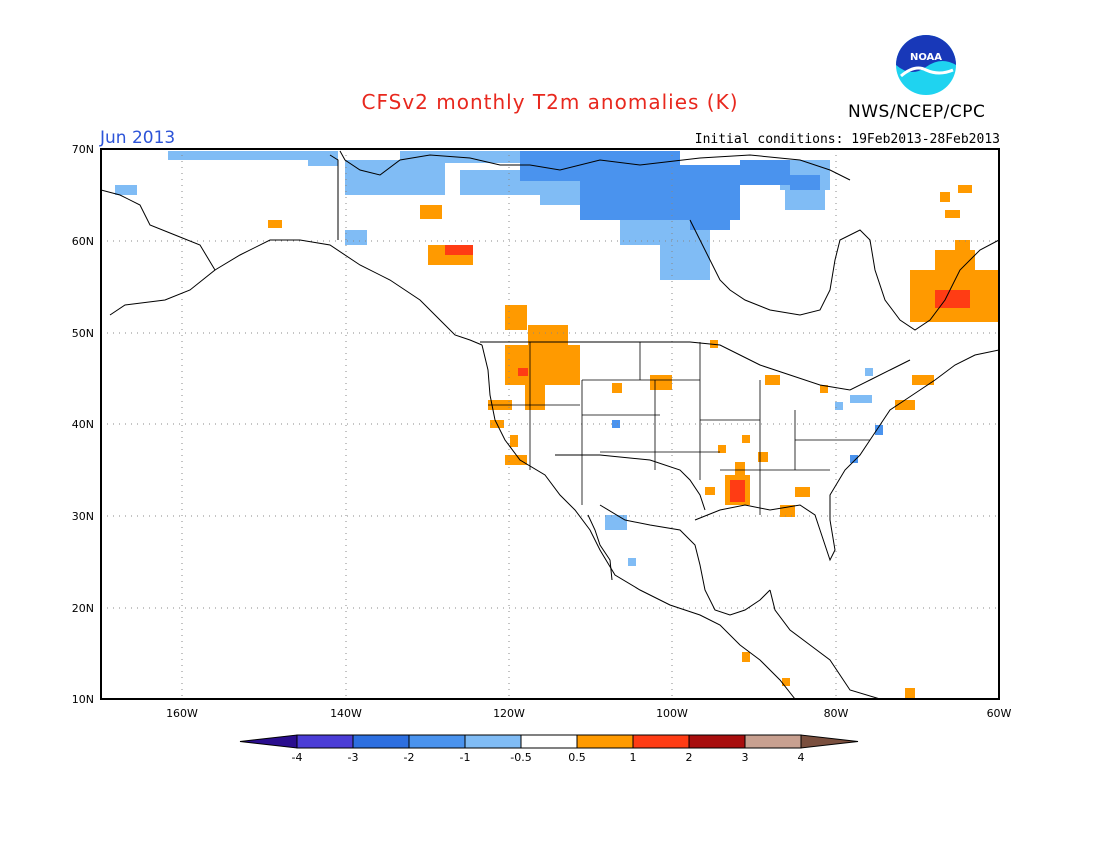  I want to click on noaa-logo-icon: NOAA, so click(926, 65).